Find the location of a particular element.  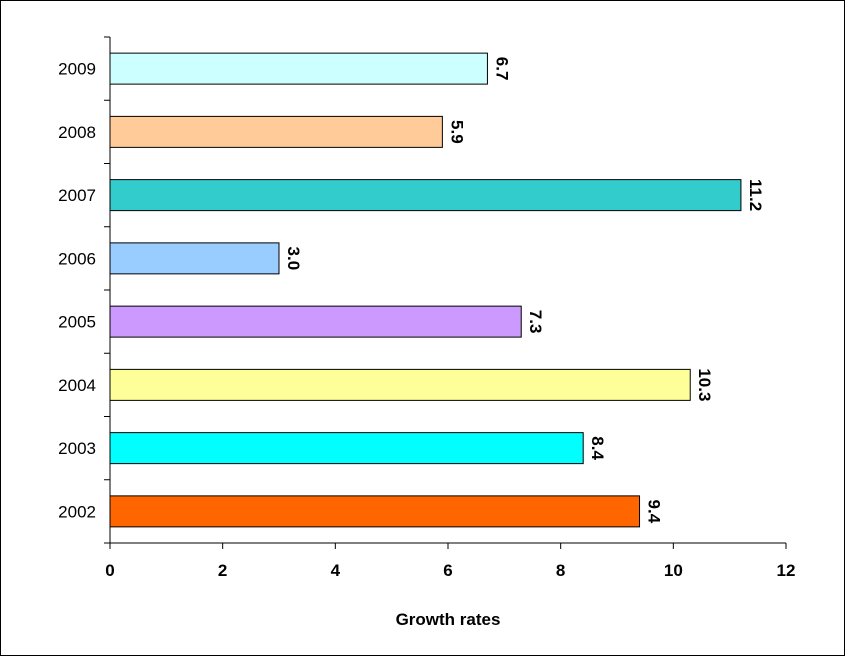

data-label: 7.3 is located at coordinates (535, 322).